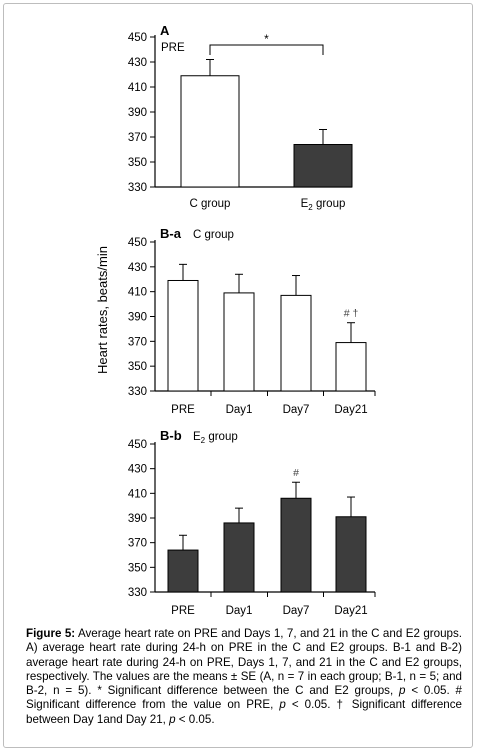 The height and width of the screenshot is (753, 478). What do you see at coordinates (171, 233) in the screenshot?
I see `panel-b-a-letter: B-a` at bounding box center [171, 233].